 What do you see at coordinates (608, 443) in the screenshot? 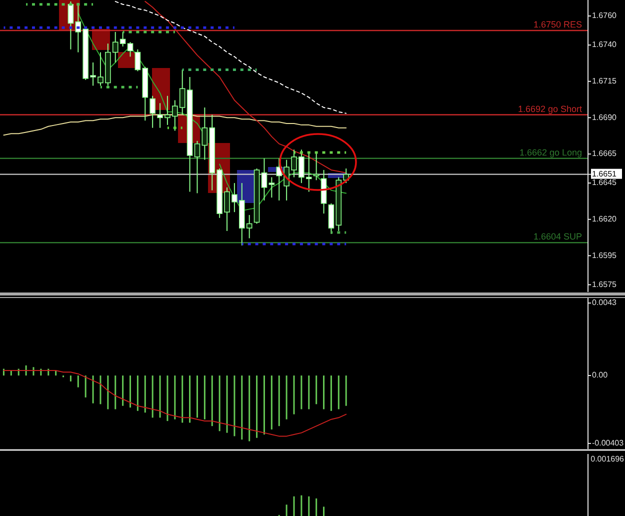
I see `y-tick-label: -0.00403` at bounding box center [608, 443].